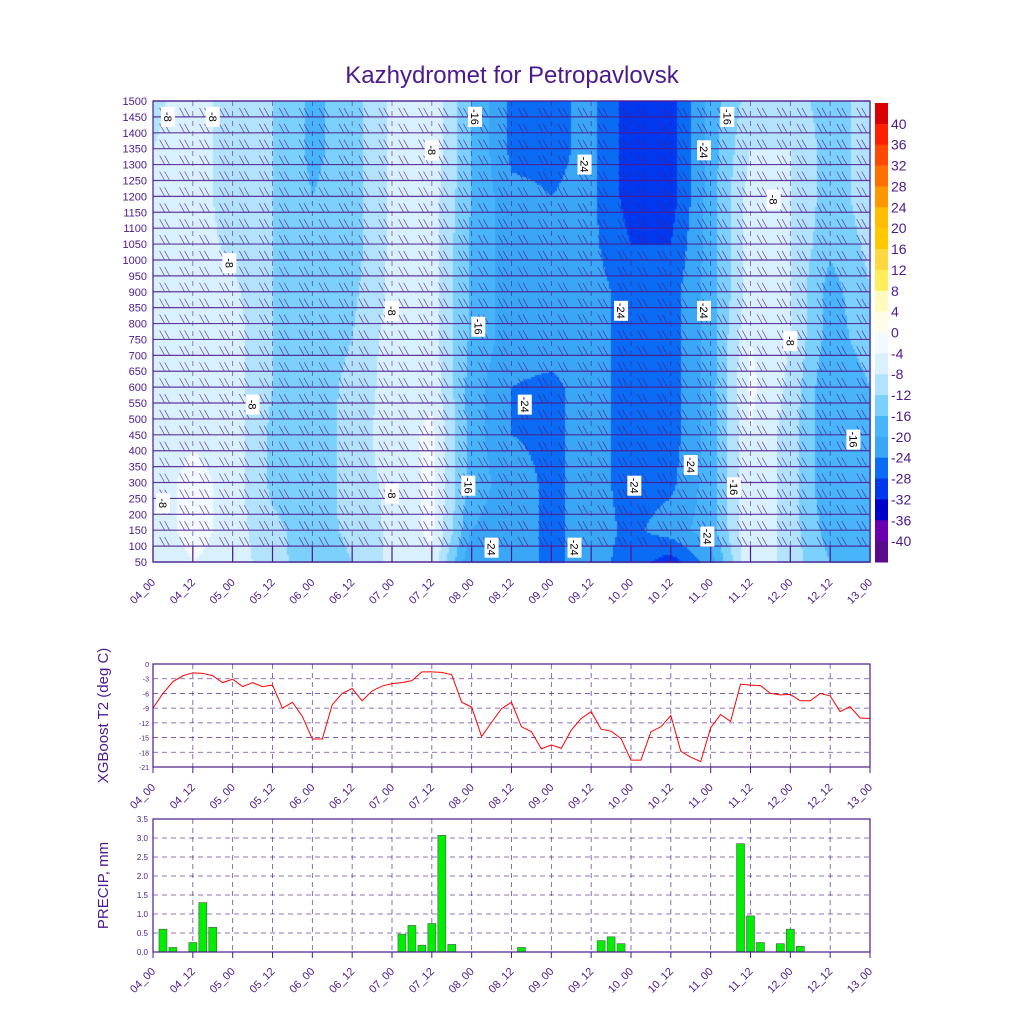  What do you see at coordinates (147, 665) in the screenshot?
I see `y-tick-label: 0` at bounding box center [147, 665].